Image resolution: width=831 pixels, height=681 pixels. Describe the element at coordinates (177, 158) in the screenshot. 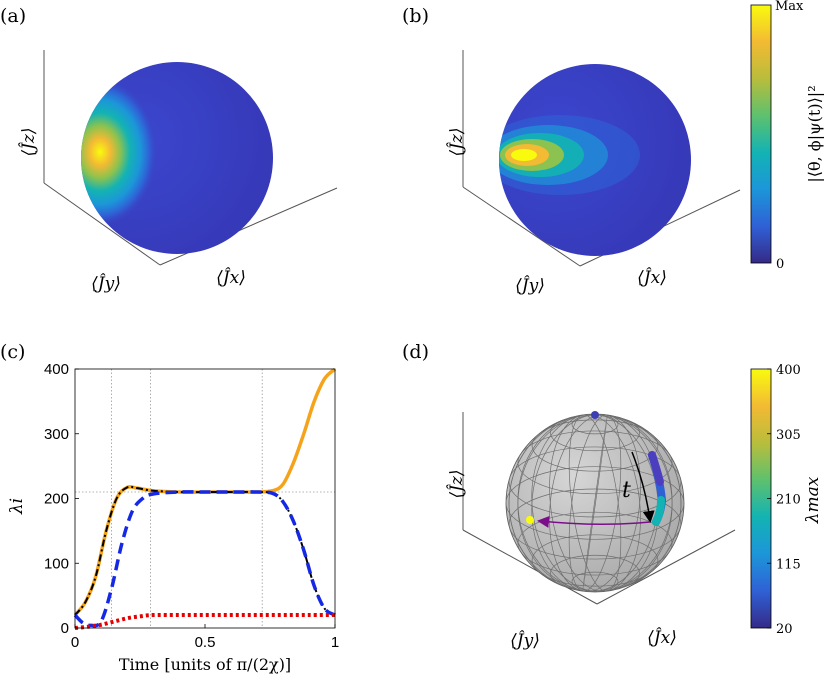

I see `panel-a-sphere` at that location.